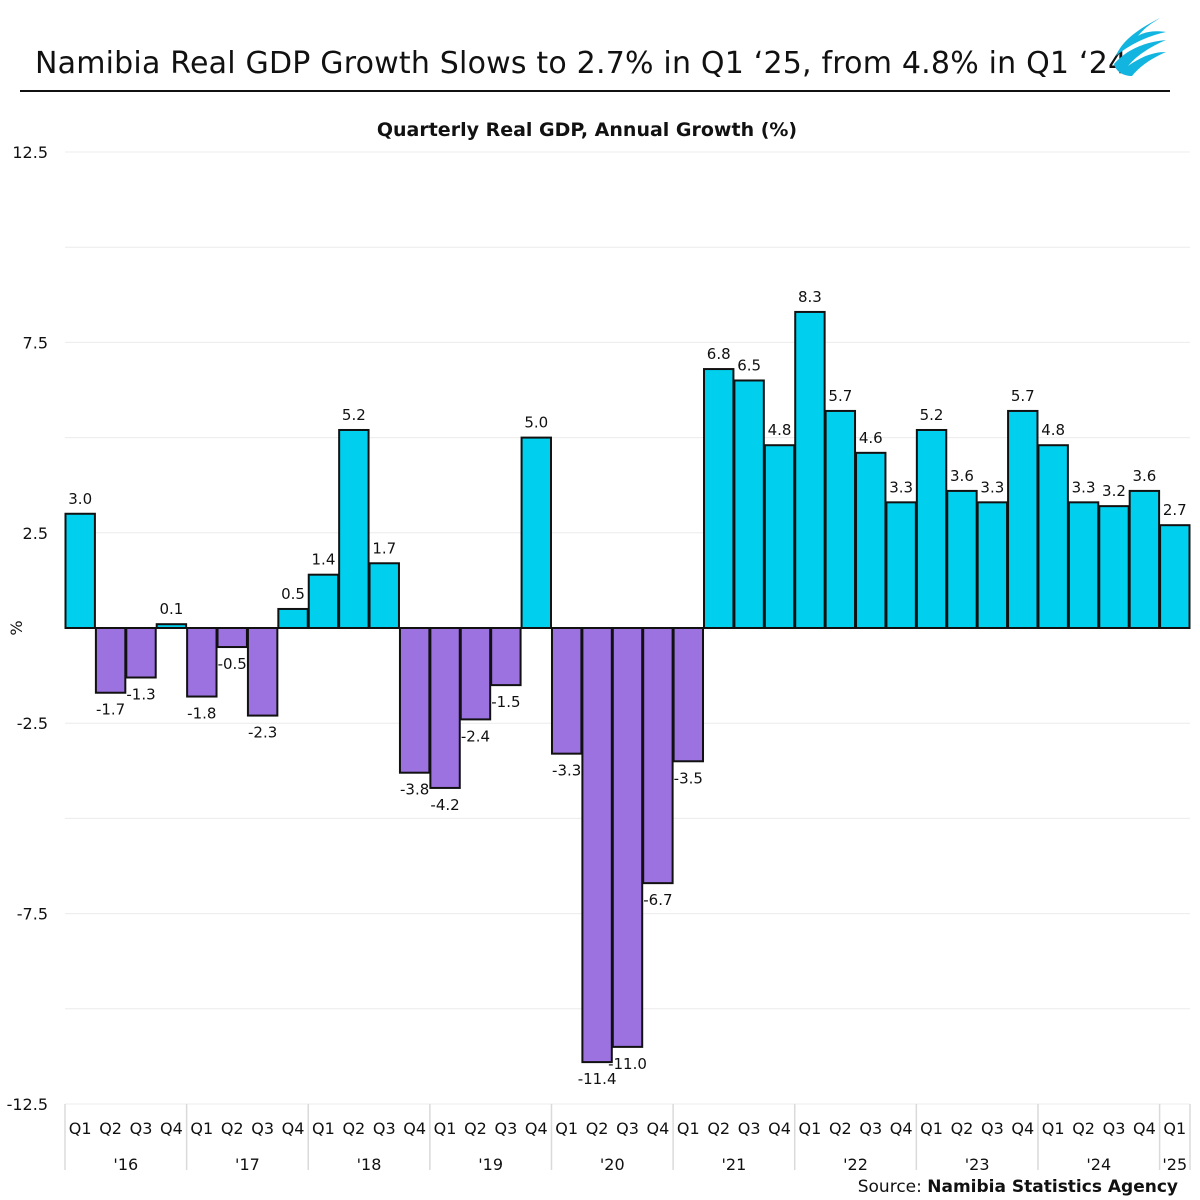 The height and width of the screenshot is (1200, 1200). Describe the element at coordinates (734, 1164) in the screenshot. I see `year-label: '21` at that location.